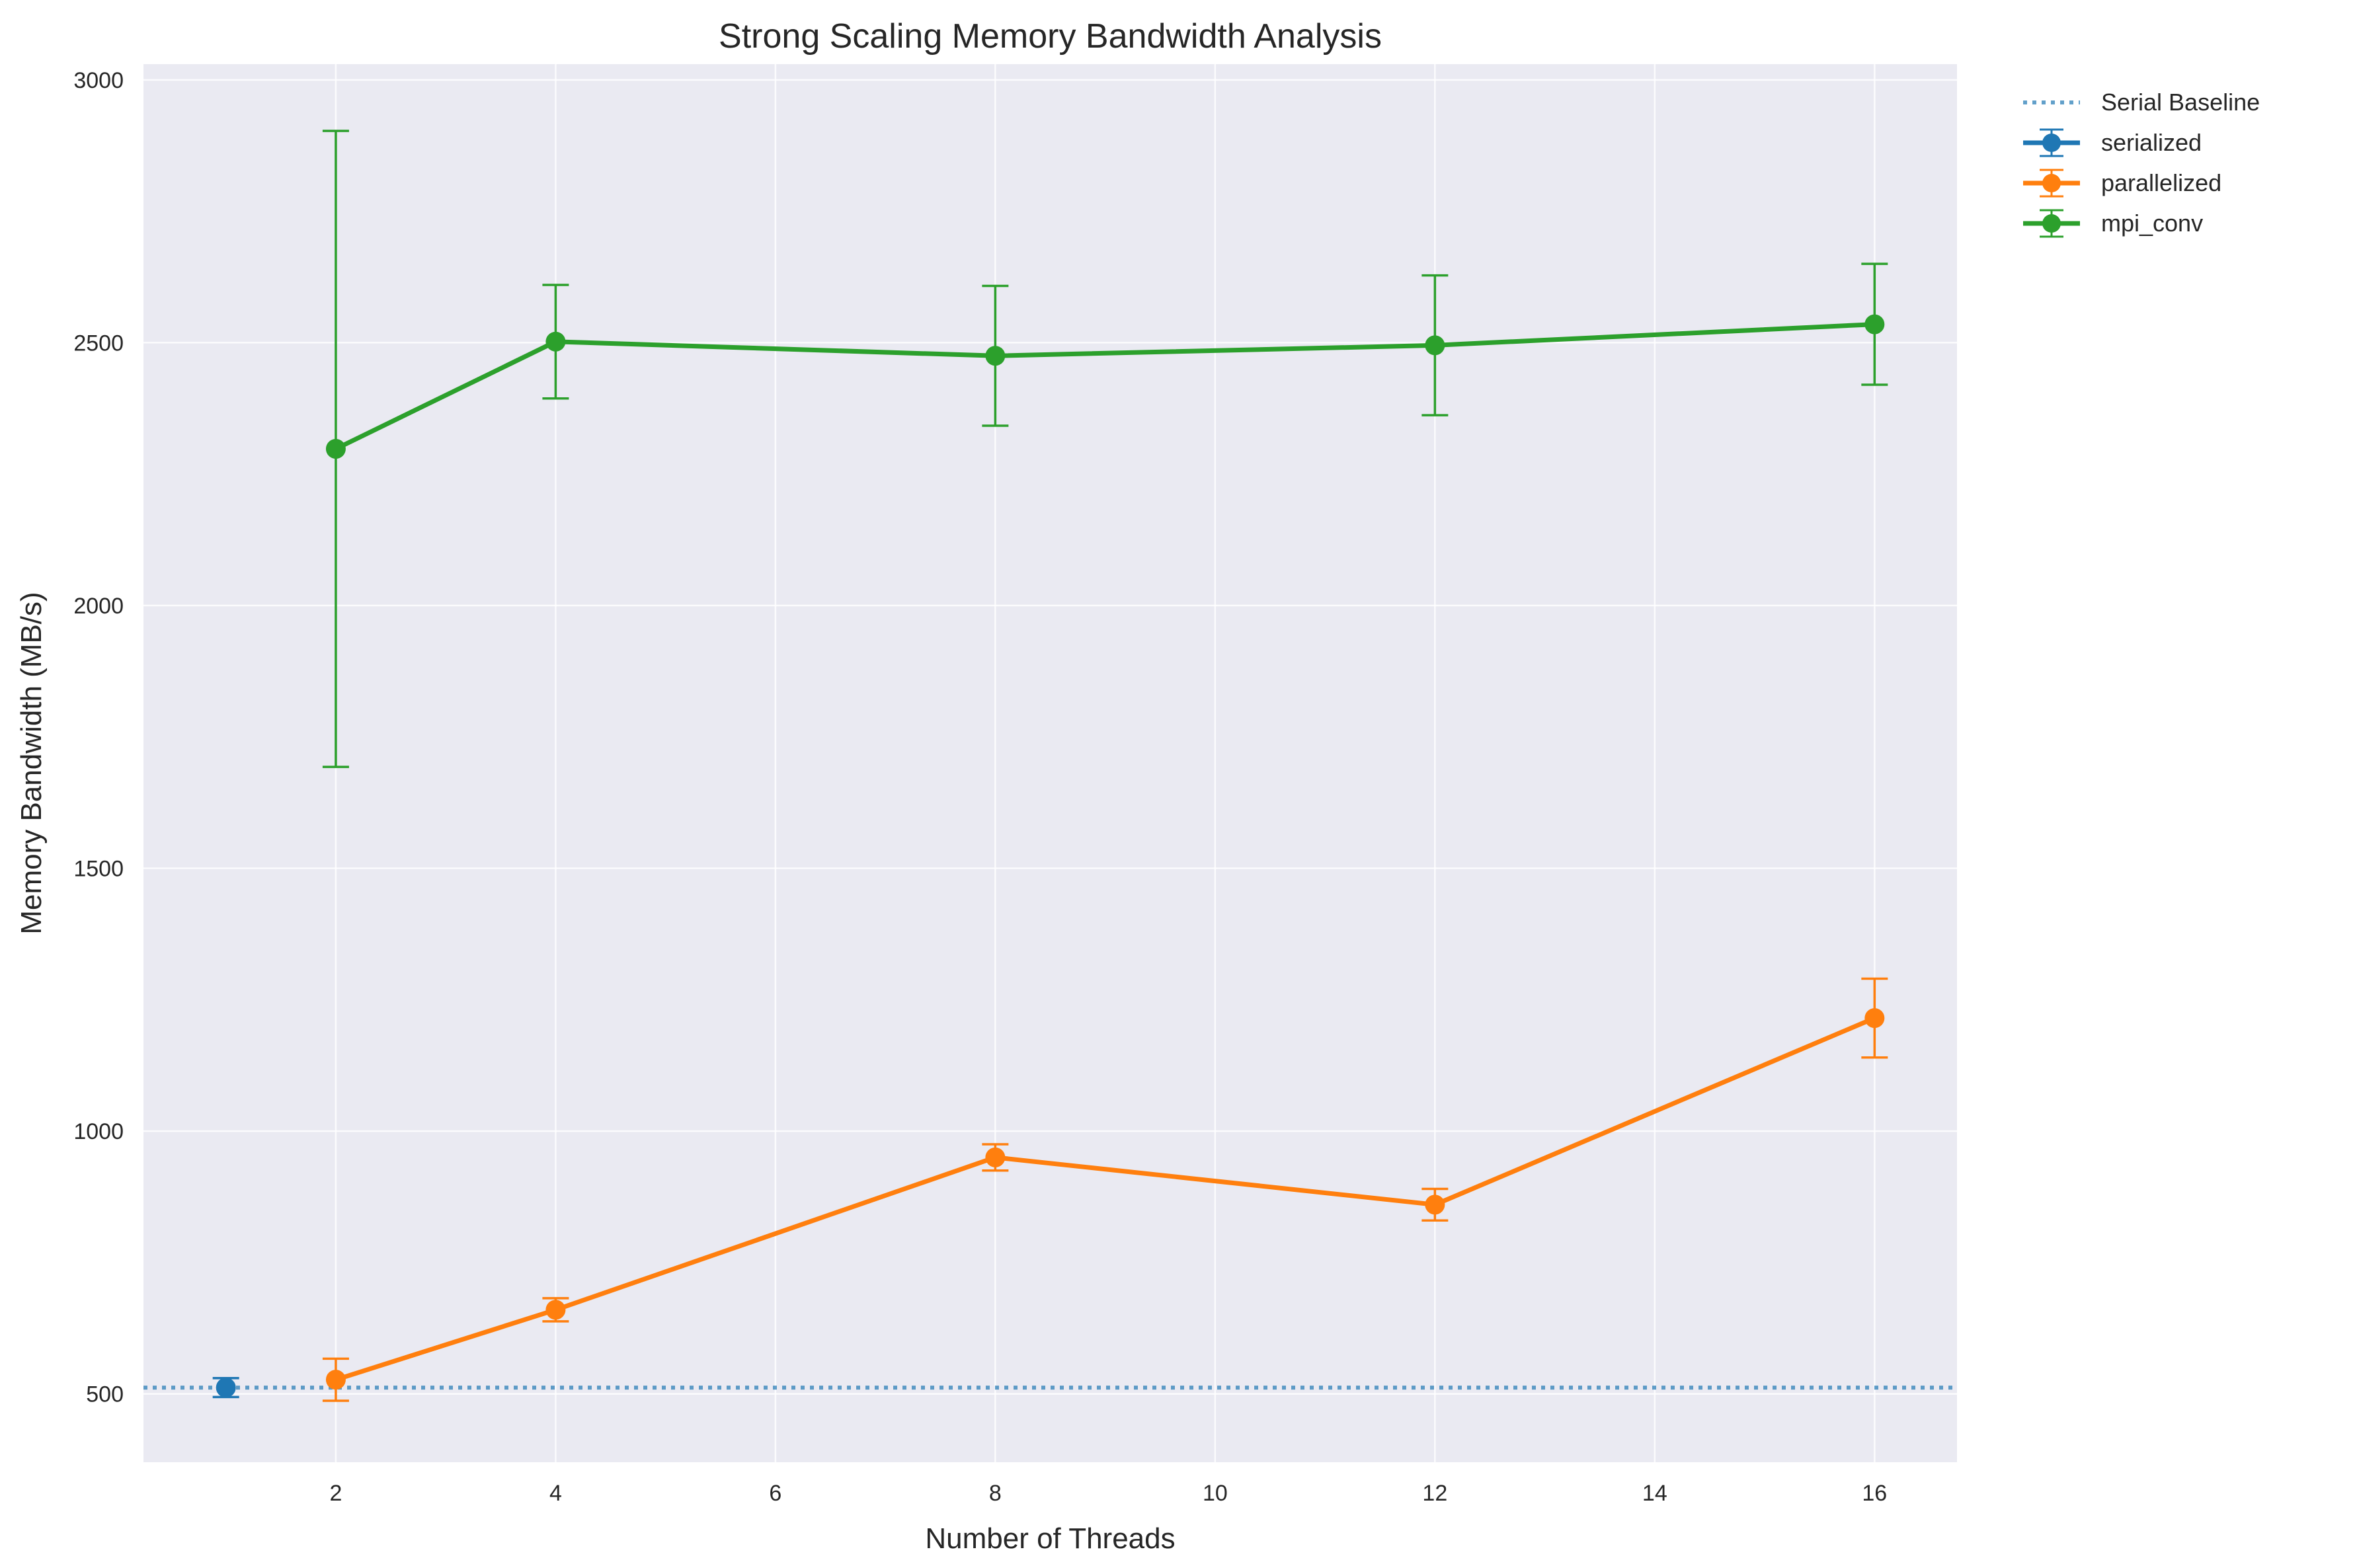  What do you see at coordinates (98, 606) in the screenshot?
I see `y-tick-label: 2000` at bounding box center [98, 606].